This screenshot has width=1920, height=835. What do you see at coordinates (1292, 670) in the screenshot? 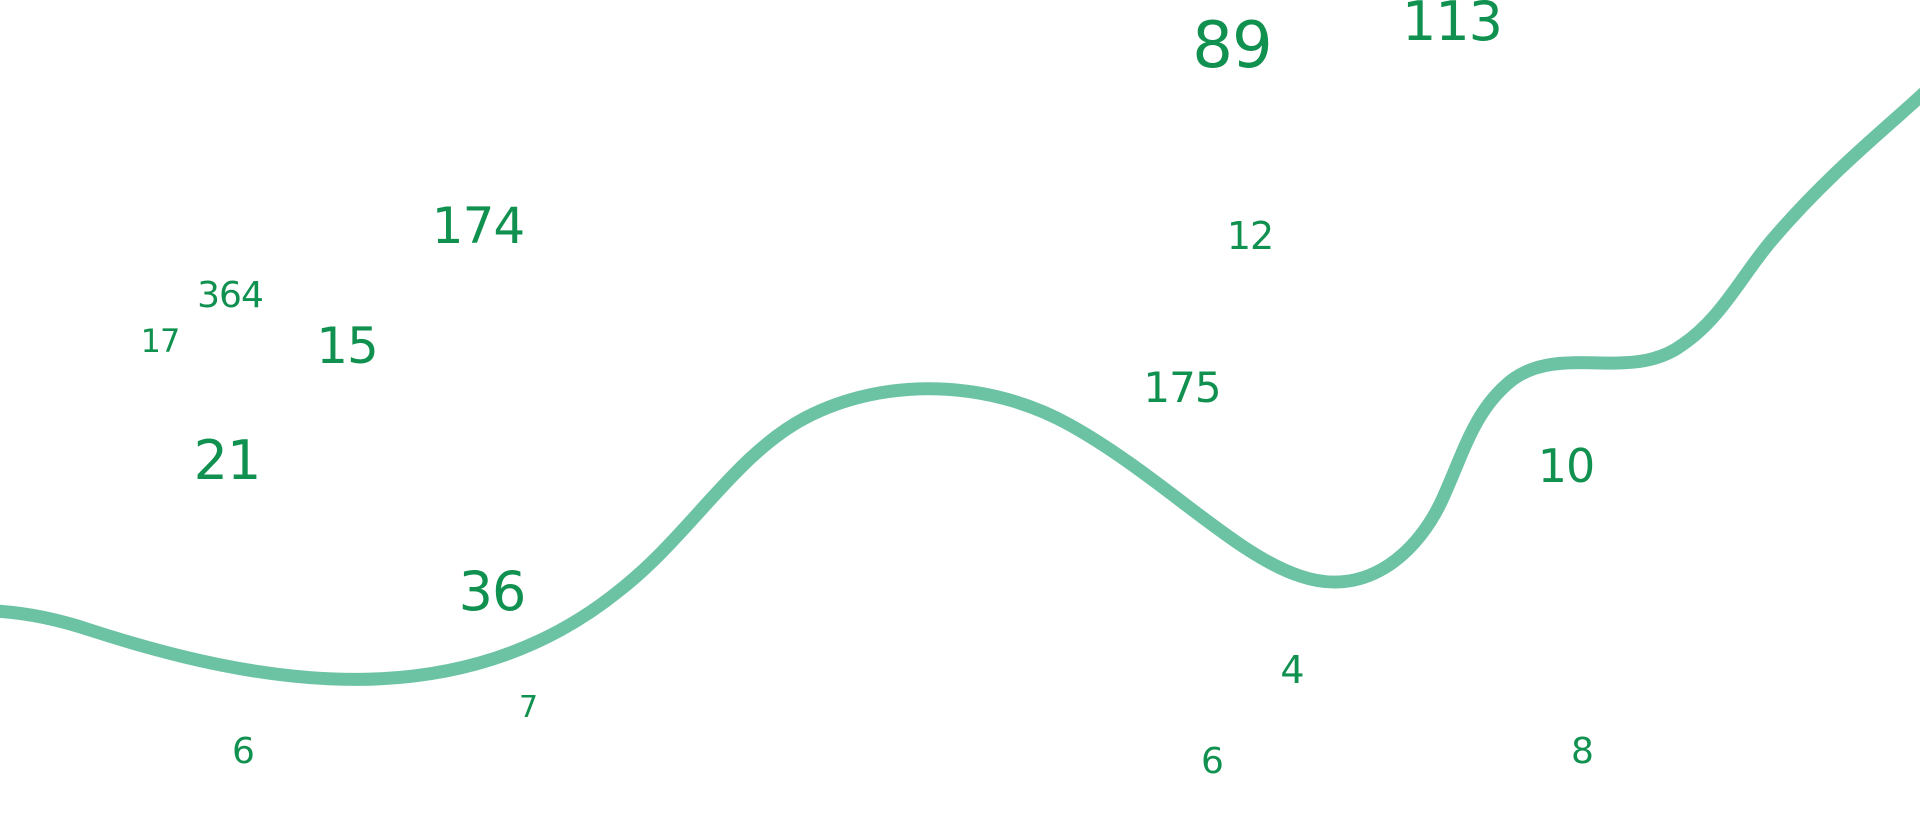
I see `number-label: 4` at bounding box center [1292, 670].